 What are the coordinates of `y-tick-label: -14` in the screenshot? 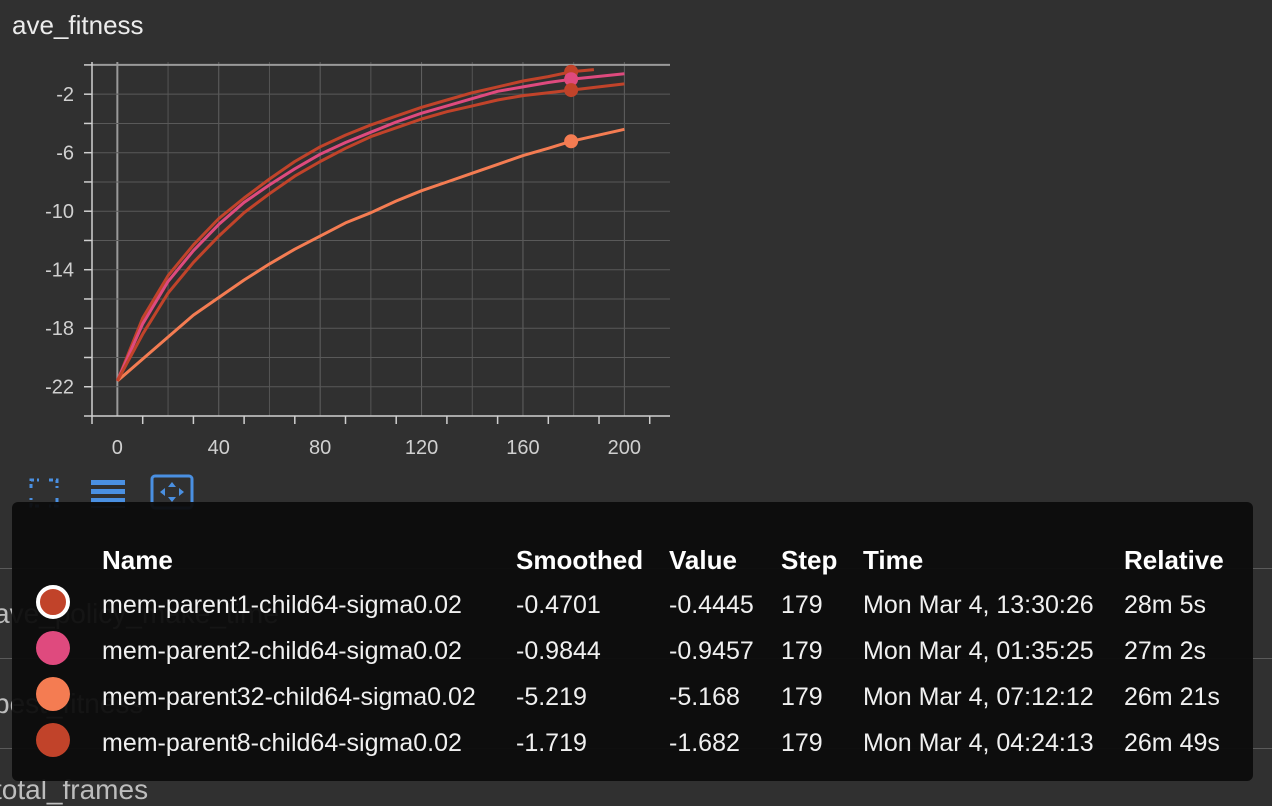 It's located at (59, 271).